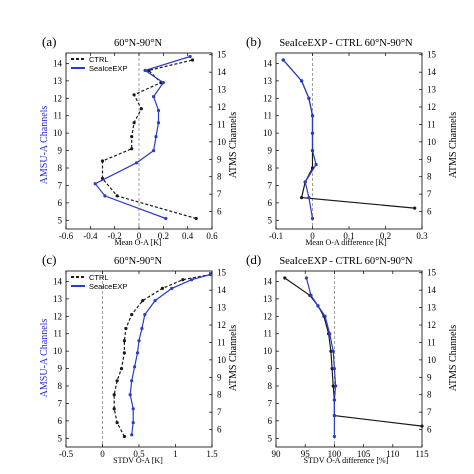  I want to click on panel-d-ytick-right-label: 6, so click(429, 430).